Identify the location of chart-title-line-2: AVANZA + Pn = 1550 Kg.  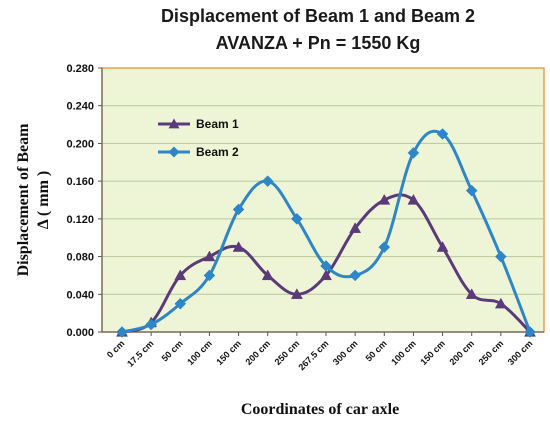
(318, 43).